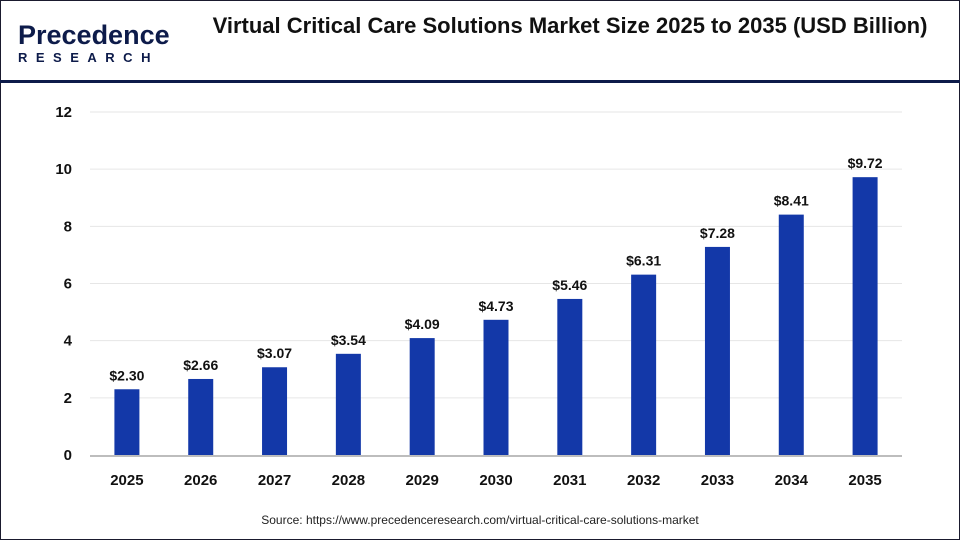 The width and height of the screenshot is (960, 540). I want to click on data-label: $2.30, so click(126, 375).